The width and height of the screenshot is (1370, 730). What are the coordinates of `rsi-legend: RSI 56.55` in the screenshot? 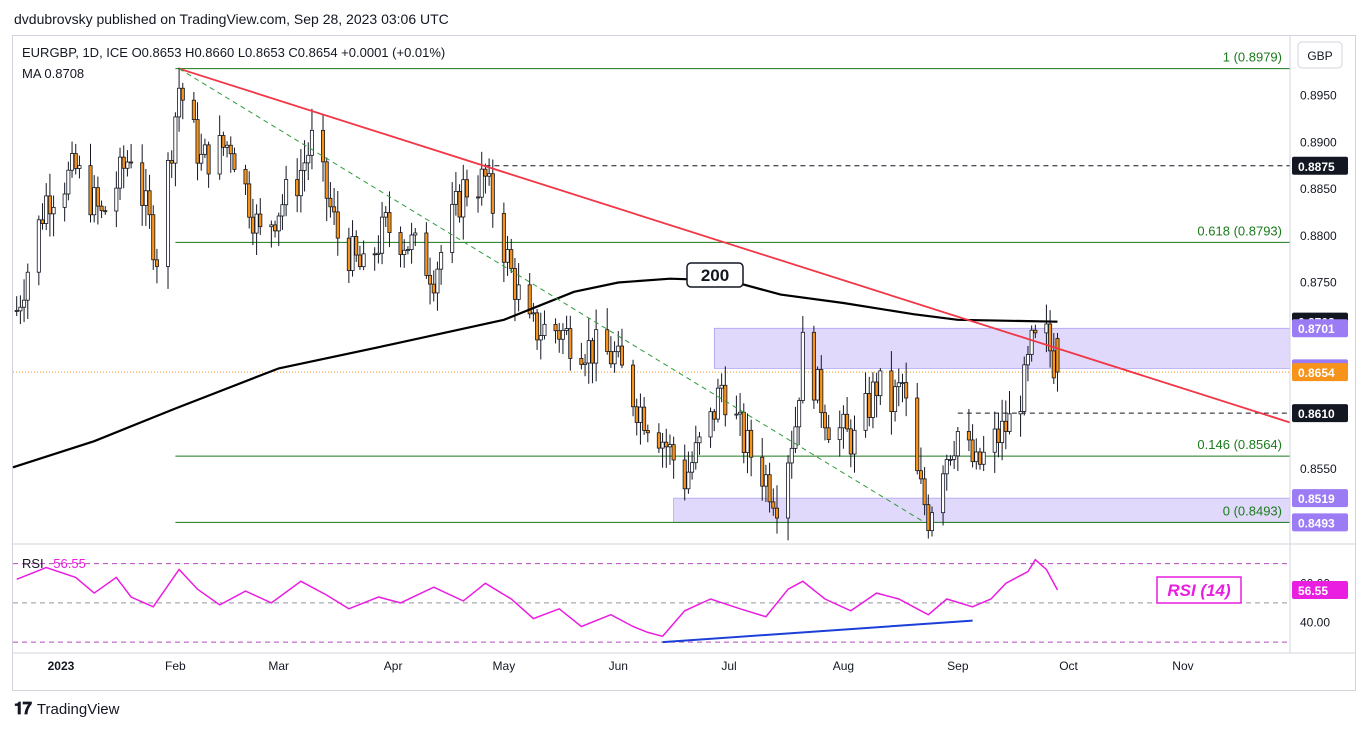 It's located at (54, 563).